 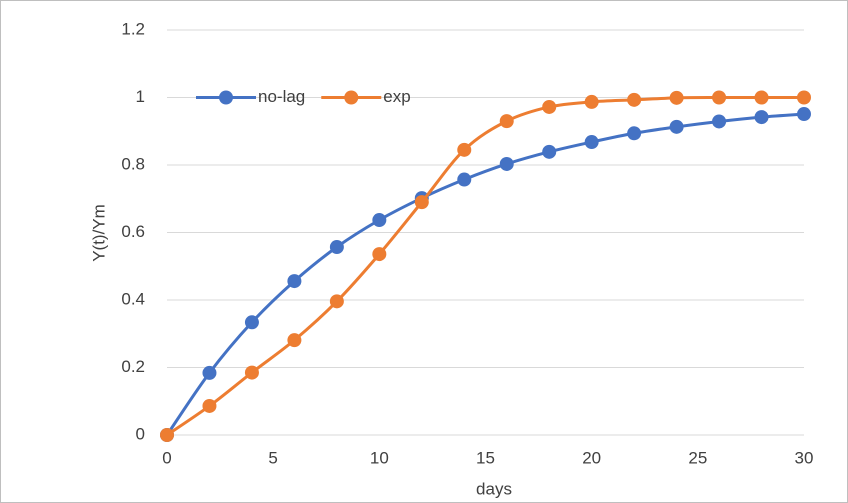 What do you see at coordinates (140, 433) in the screenshot?
I see `y-tick-label: 0` at bounding box center [140, 433].